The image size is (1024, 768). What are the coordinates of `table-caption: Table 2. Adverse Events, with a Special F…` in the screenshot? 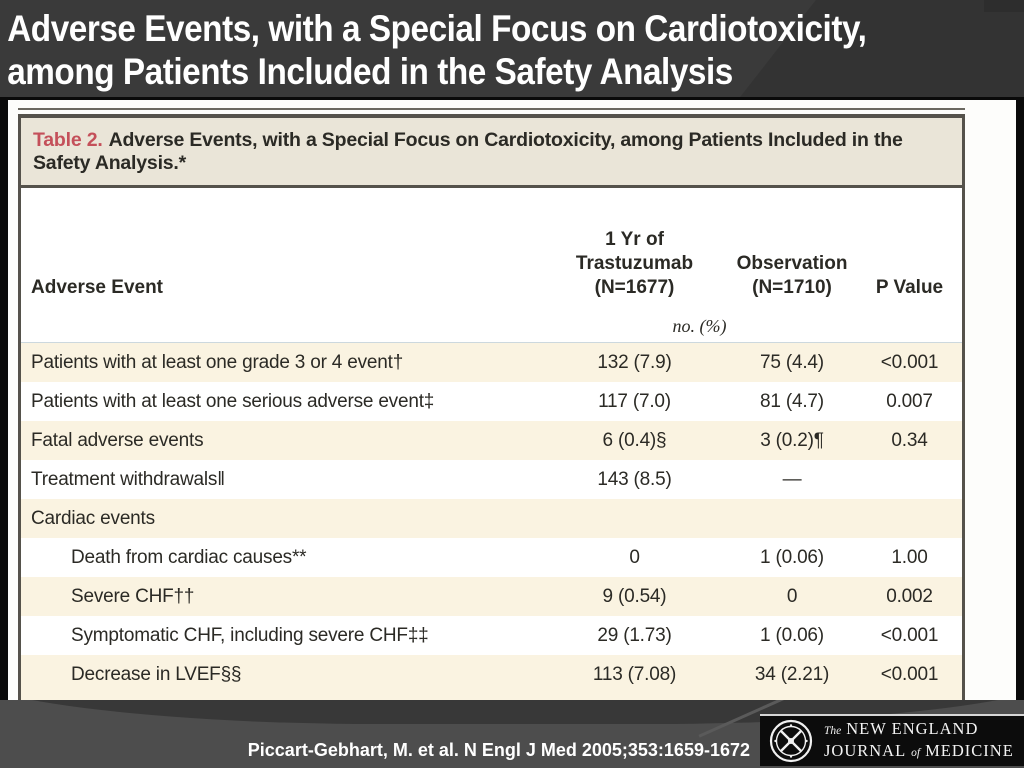 It's located at (491, 153).